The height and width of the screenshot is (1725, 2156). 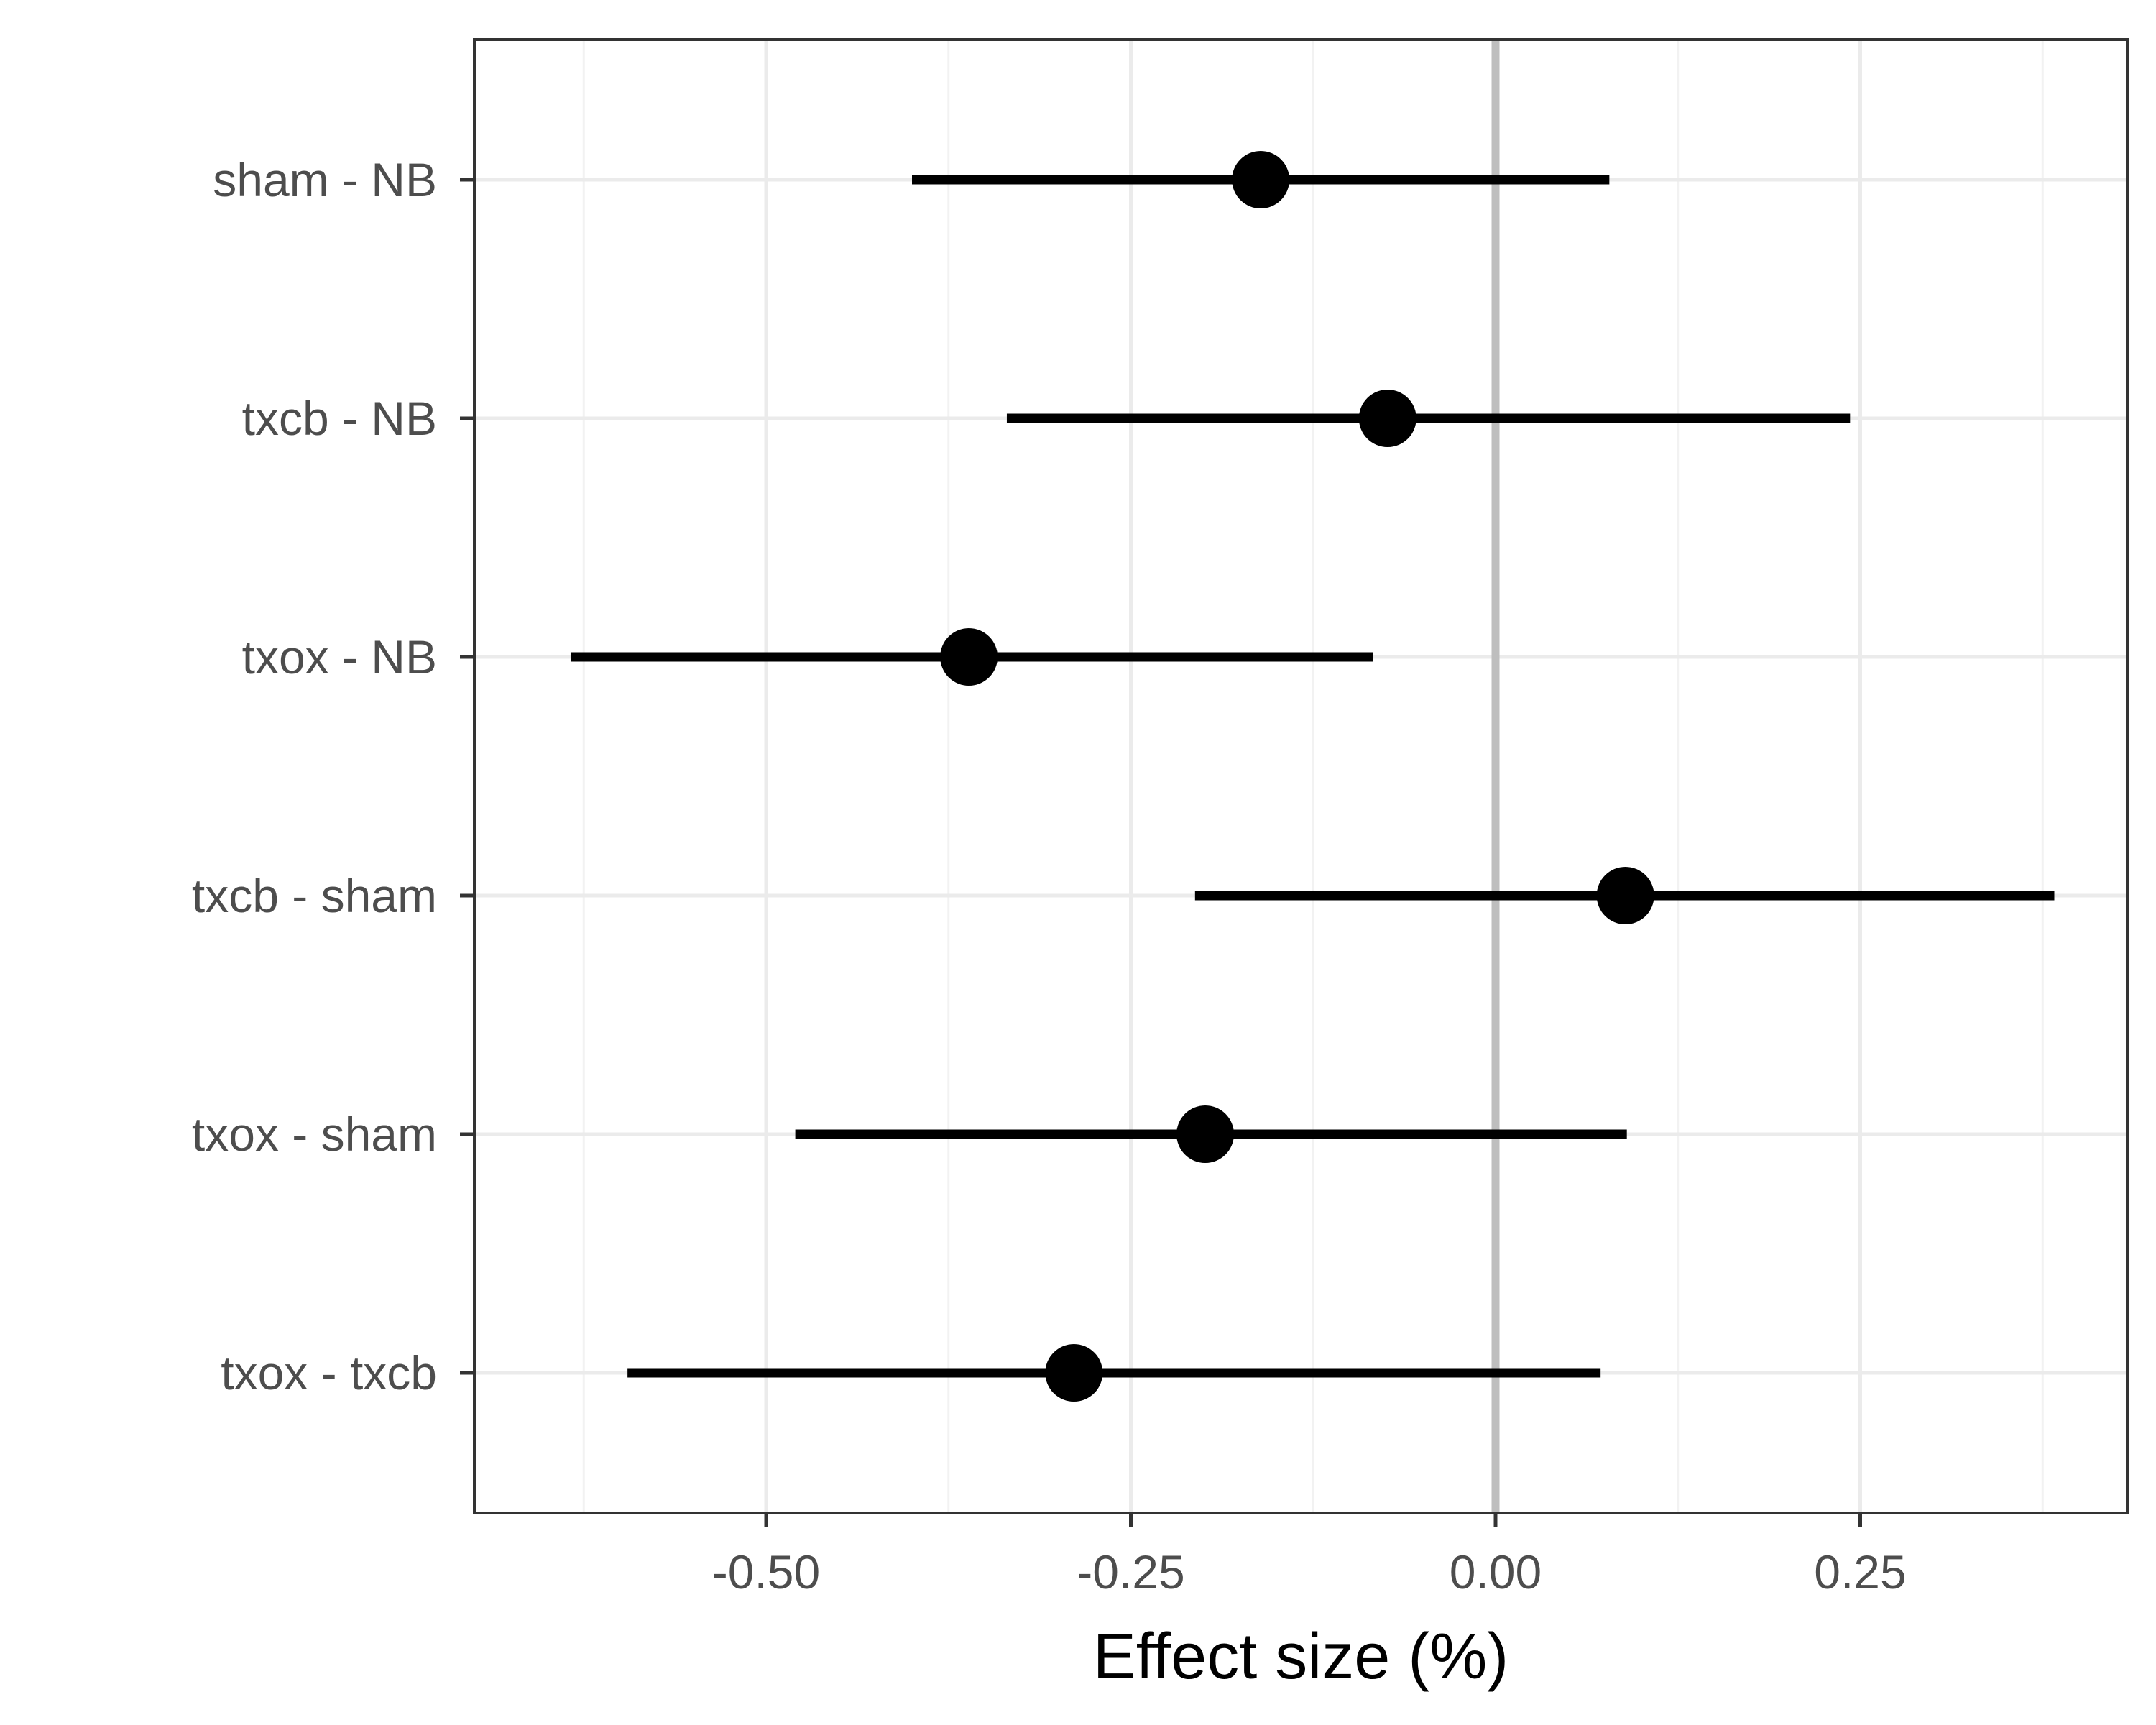 I want to click on x-tick-label: -0.50, so click(x=766, y=1571).